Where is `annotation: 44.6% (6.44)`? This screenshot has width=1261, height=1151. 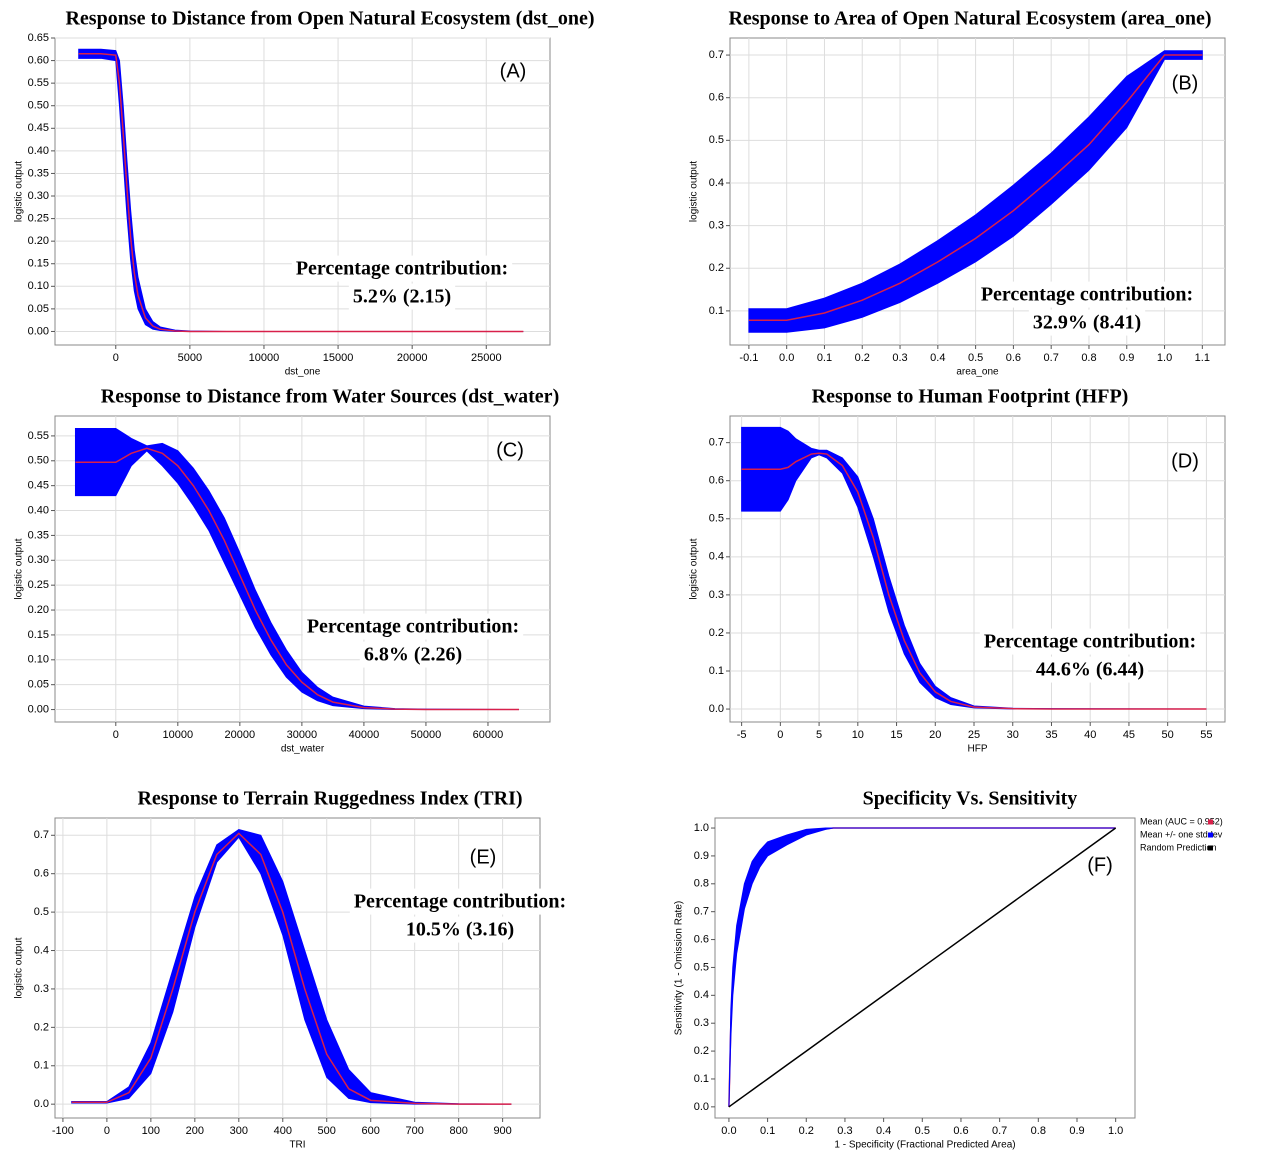 annotation: 44.6% (6.44) is located at coordinates (1090, 670).